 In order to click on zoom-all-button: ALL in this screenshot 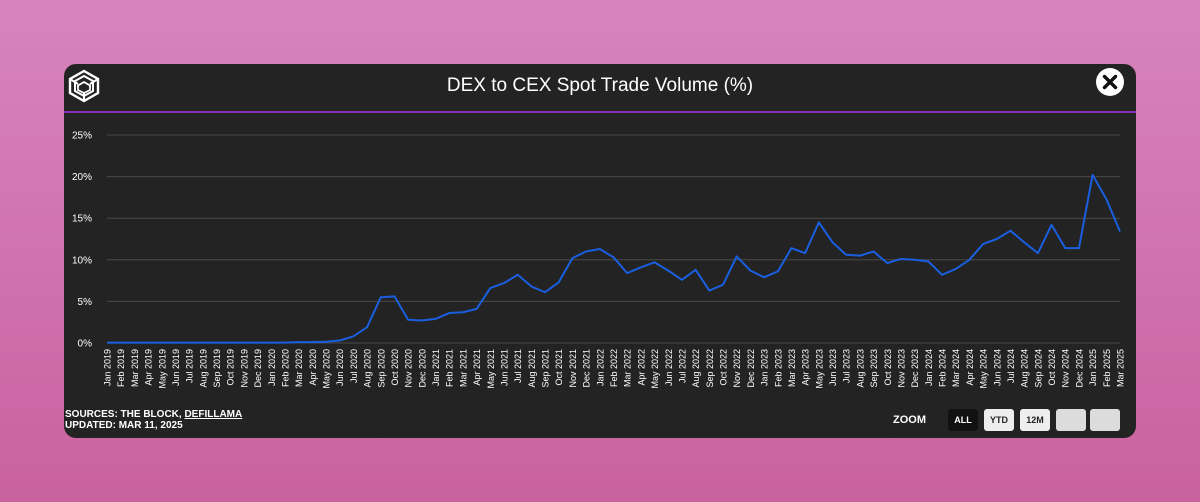, I will do `click(963, 420)`.